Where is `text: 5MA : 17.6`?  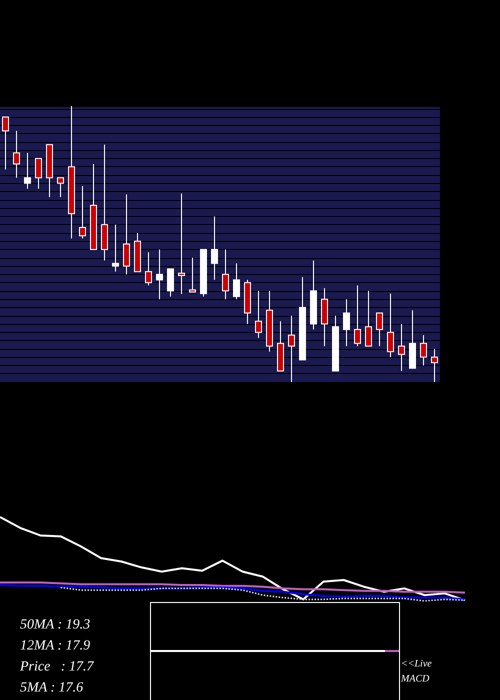 text: 5MA : 17.6 is located at coordinates (52, 688).